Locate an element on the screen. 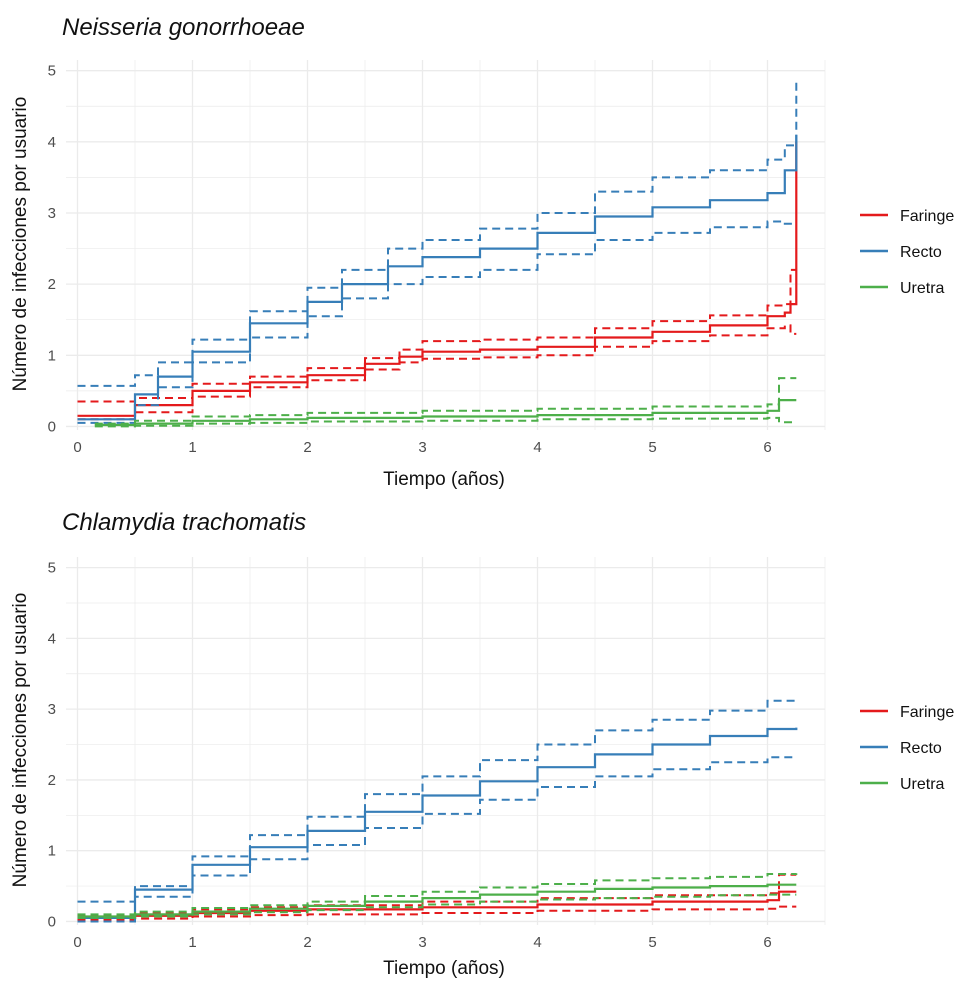 The height and width of the screenshot is (983, 969). top-y-axis-title: Número de infecciones por usuario is located at coordinates (20, 244).